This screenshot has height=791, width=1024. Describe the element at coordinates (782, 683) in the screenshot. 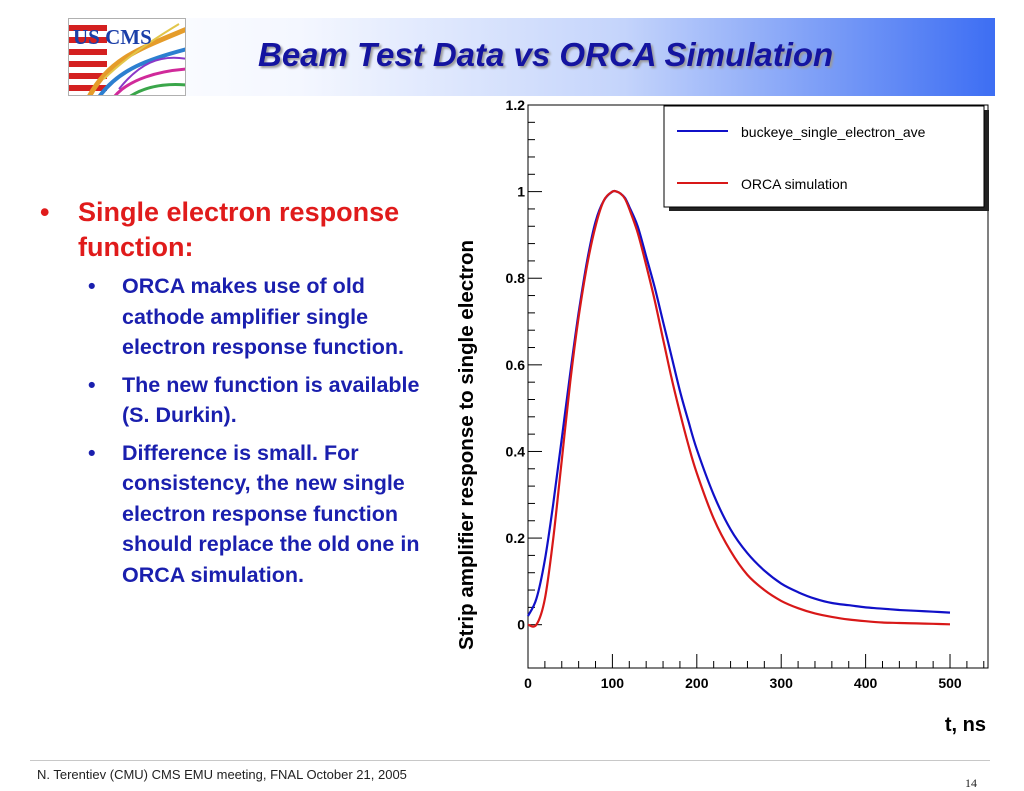

I see `x-tick-label: 300` at that location.